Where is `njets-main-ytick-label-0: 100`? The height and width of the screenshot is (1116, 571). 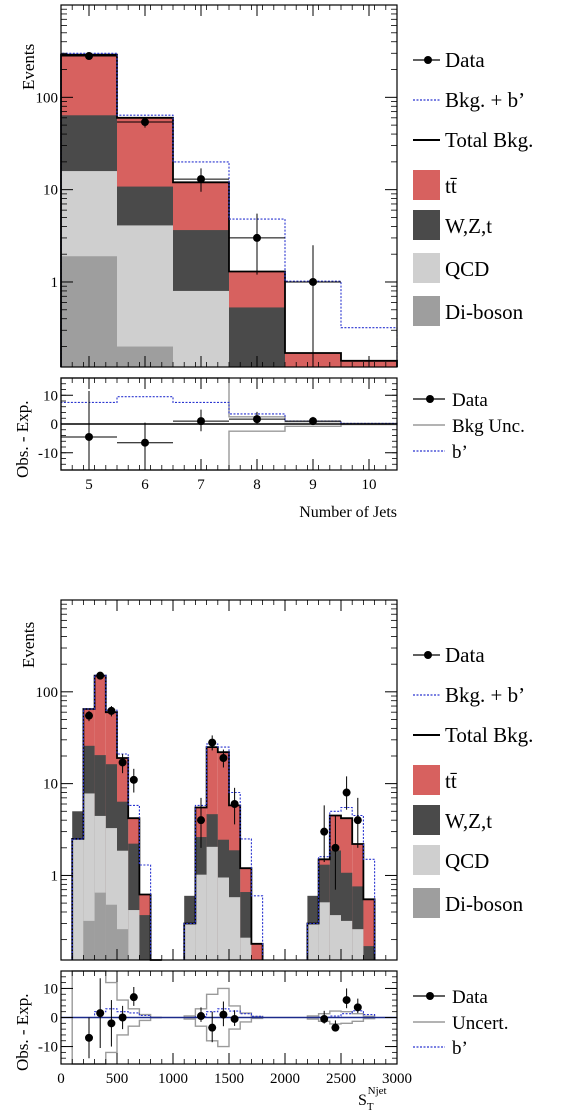
njets-main-ytick-label-0: 100 is located at coordinates (47, 98).